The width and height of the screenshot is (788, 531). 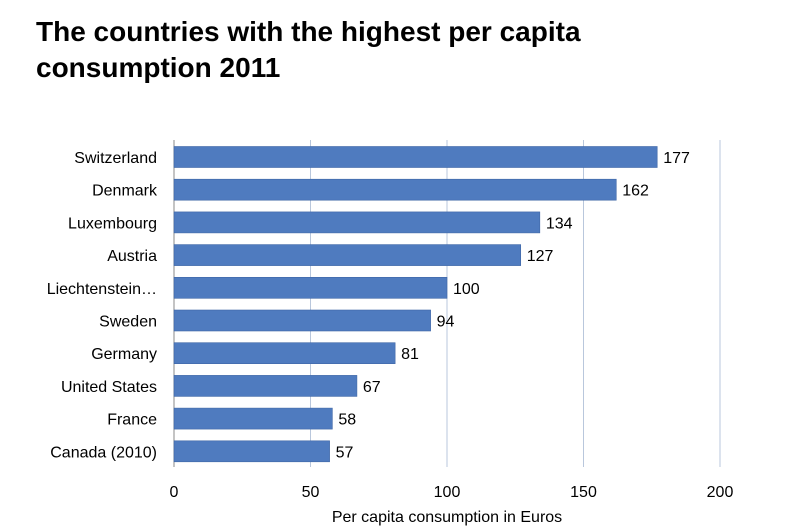 What do you see at coordinates (124, 354) in the screenshot?
I see `category-label: Germany` at bounding box center [124, 354].